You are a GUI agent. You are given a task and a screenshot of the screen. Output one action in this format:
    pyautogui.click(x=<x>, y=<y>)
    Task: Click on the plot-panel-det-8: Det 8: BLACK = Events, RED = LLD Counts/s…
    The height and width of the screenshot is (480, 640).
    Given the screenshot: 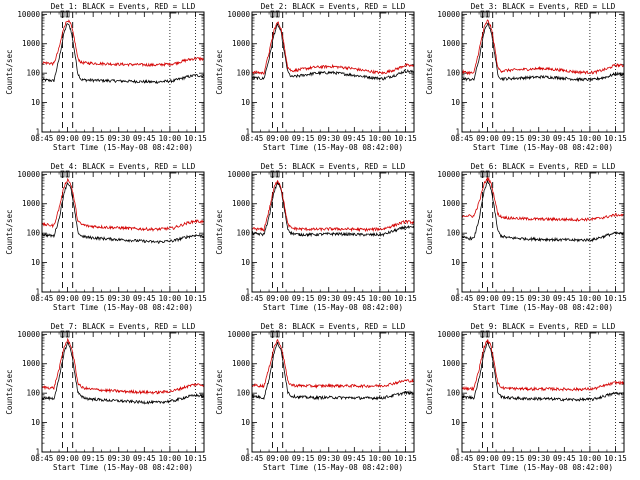 What is the action you would take?
    pyautogui.click(x=316, y=397)
    